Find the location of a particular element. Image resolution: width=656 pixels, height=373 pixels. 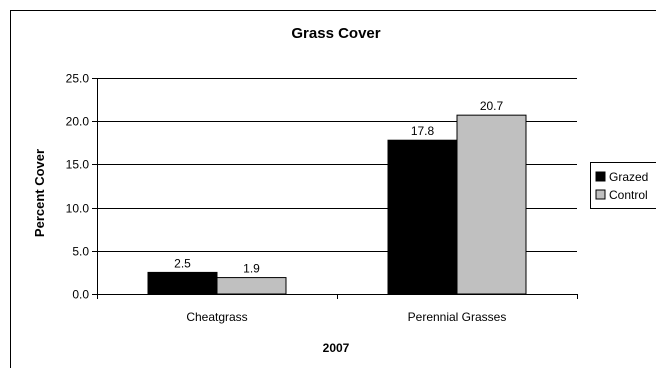

data-label: 2.5 is located at coordinates (182, 263).